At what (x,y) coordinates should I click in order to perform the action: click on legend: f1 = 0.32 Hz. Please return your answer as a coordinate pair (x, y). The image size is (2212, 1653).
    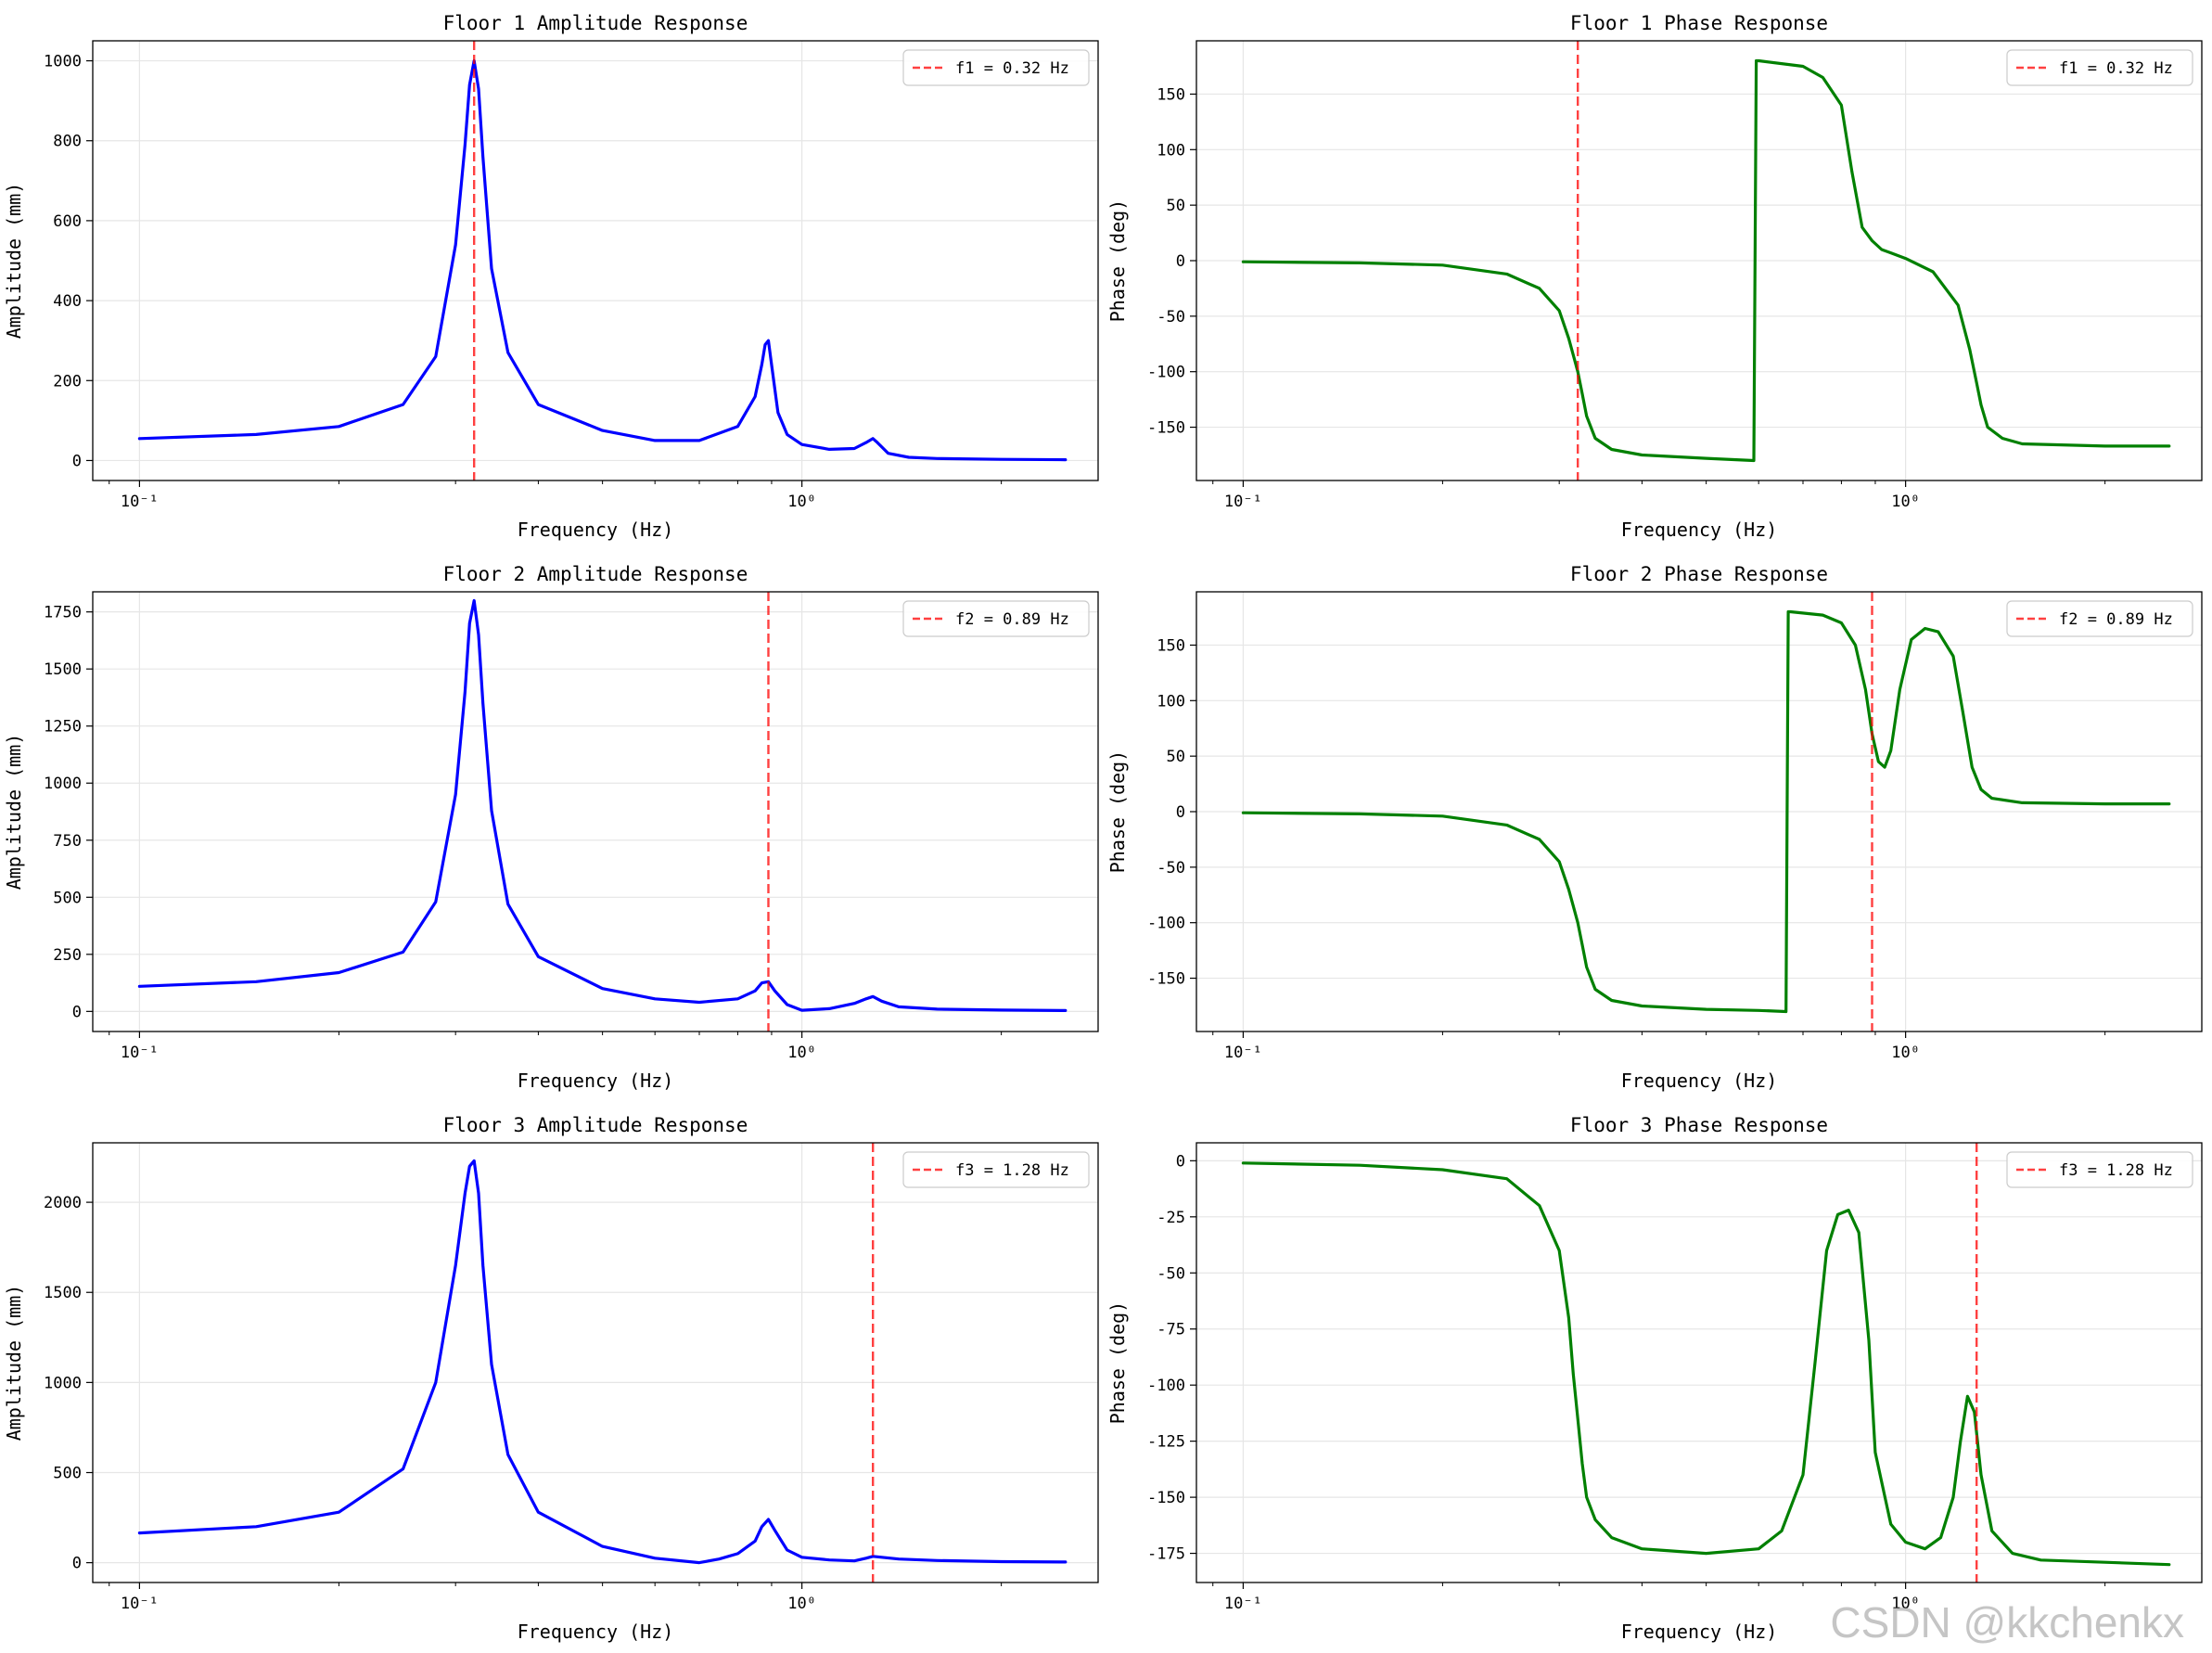
    Looking at the image, I should click on (2100, 67).